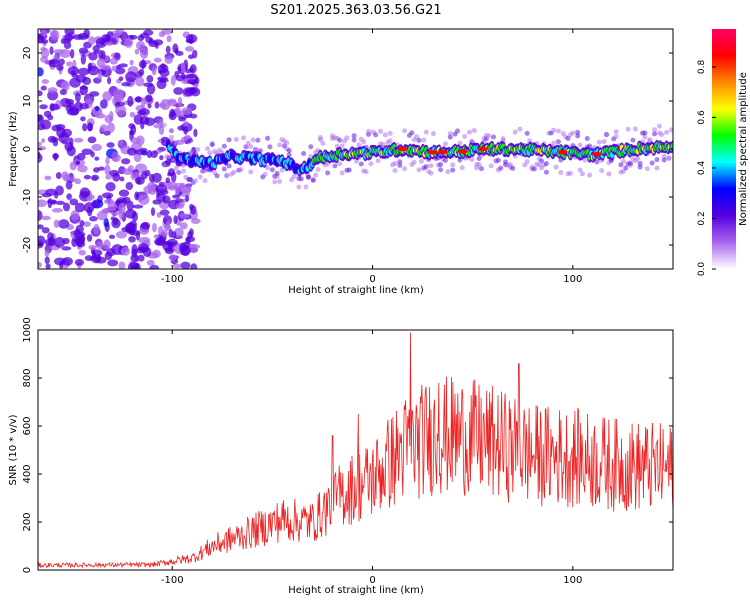  I want to click on colorbar-tick-label: 0.2, so click(702, 218).